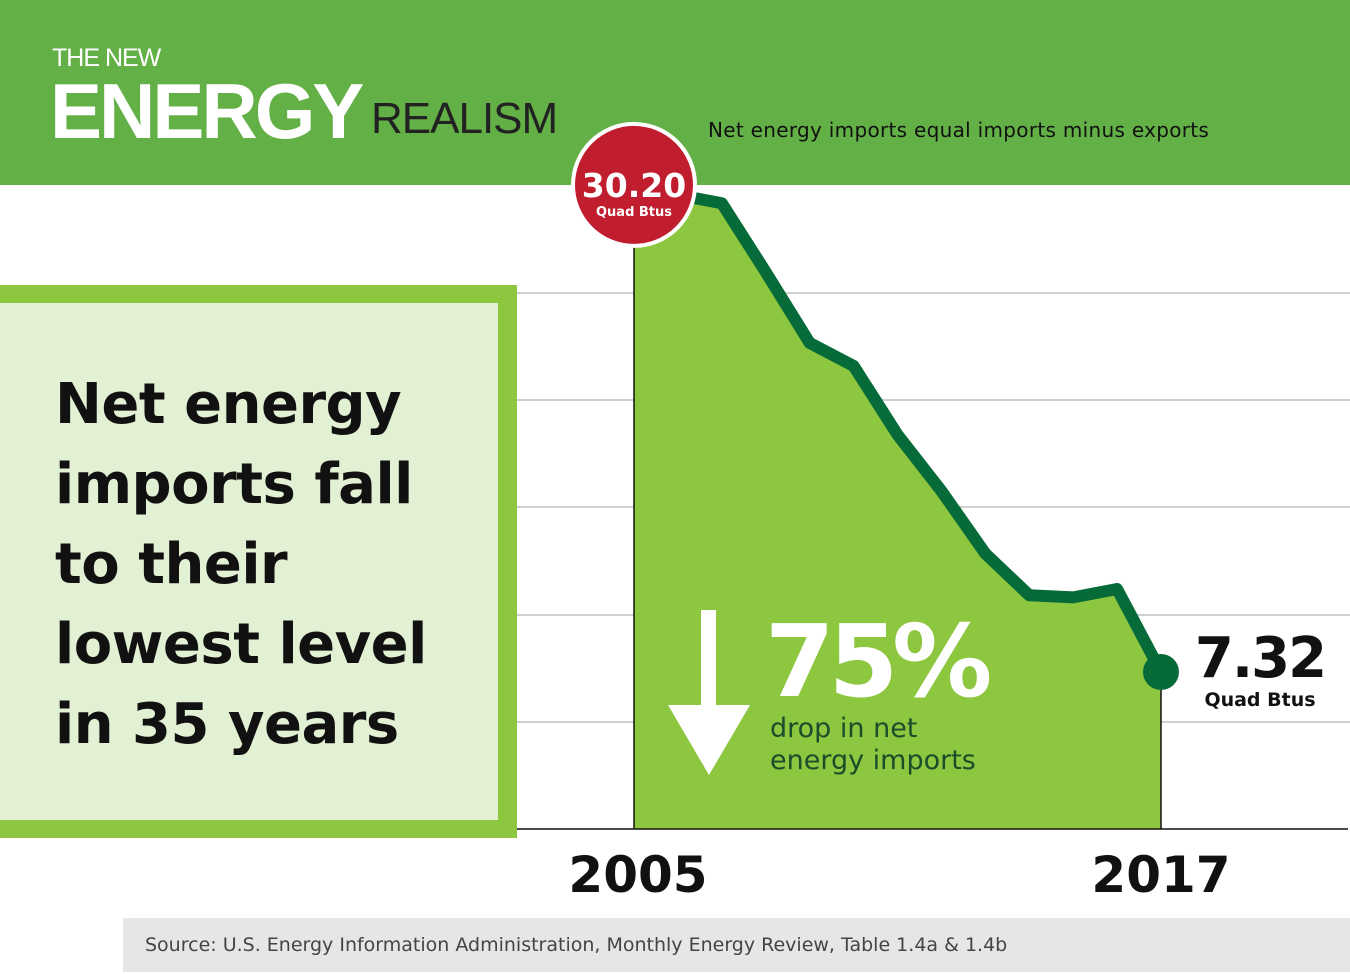 The height and width of the screenshot is (974, 1350). Describe the element at coordinates (634, 212) in the screenshot. I see `start-unit-label: Quad Btus` at that location.